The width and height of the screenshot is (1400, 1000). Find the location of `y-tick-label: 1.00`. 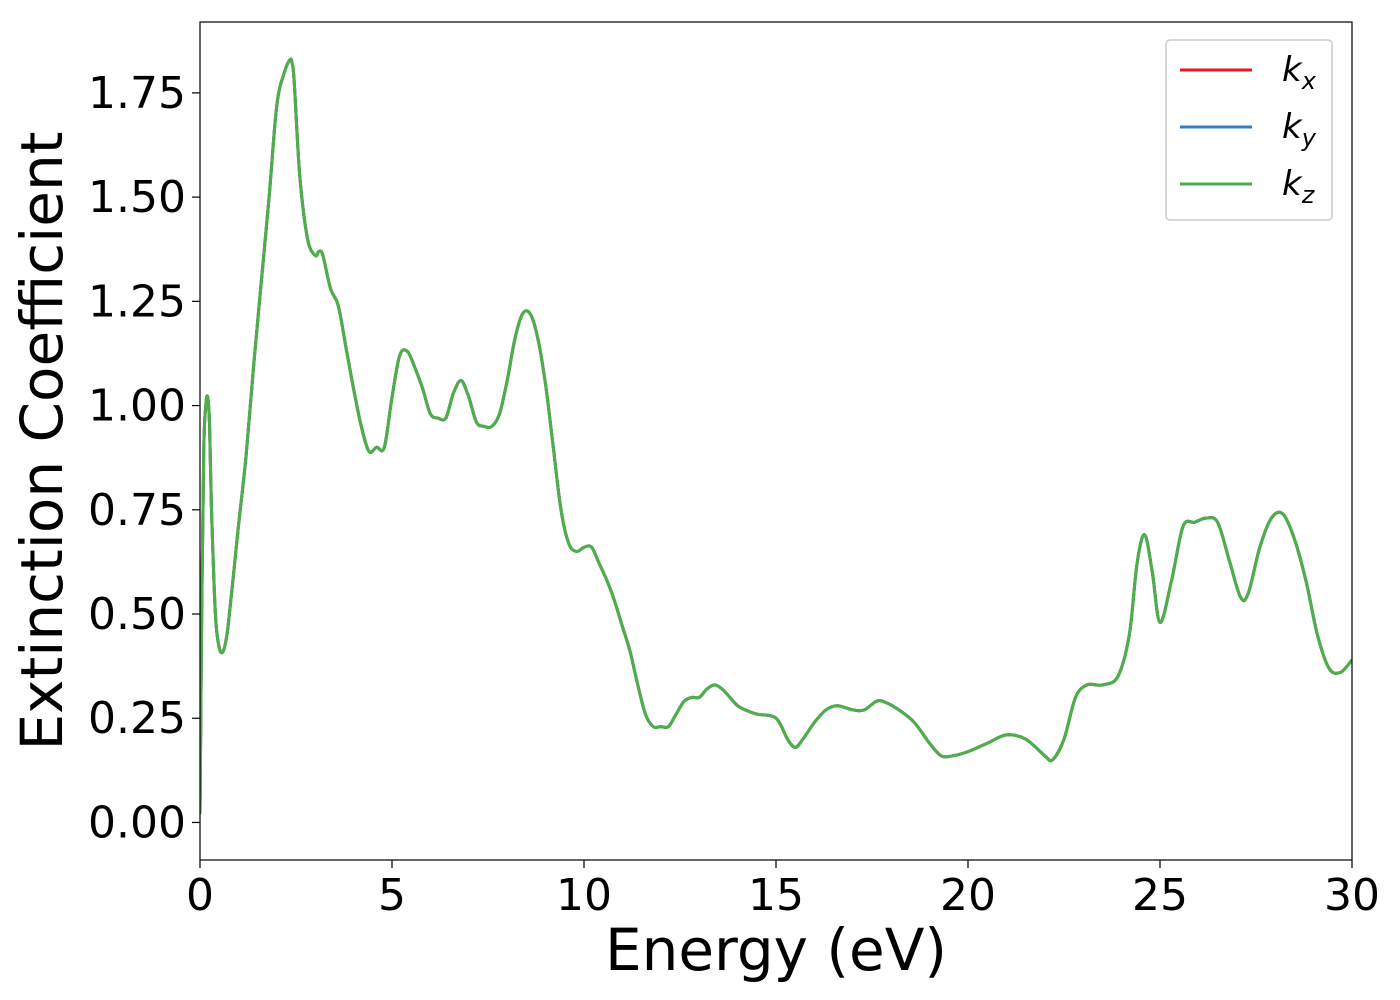

y-tick-label: 1.00 is located at coordinates (137, 406).